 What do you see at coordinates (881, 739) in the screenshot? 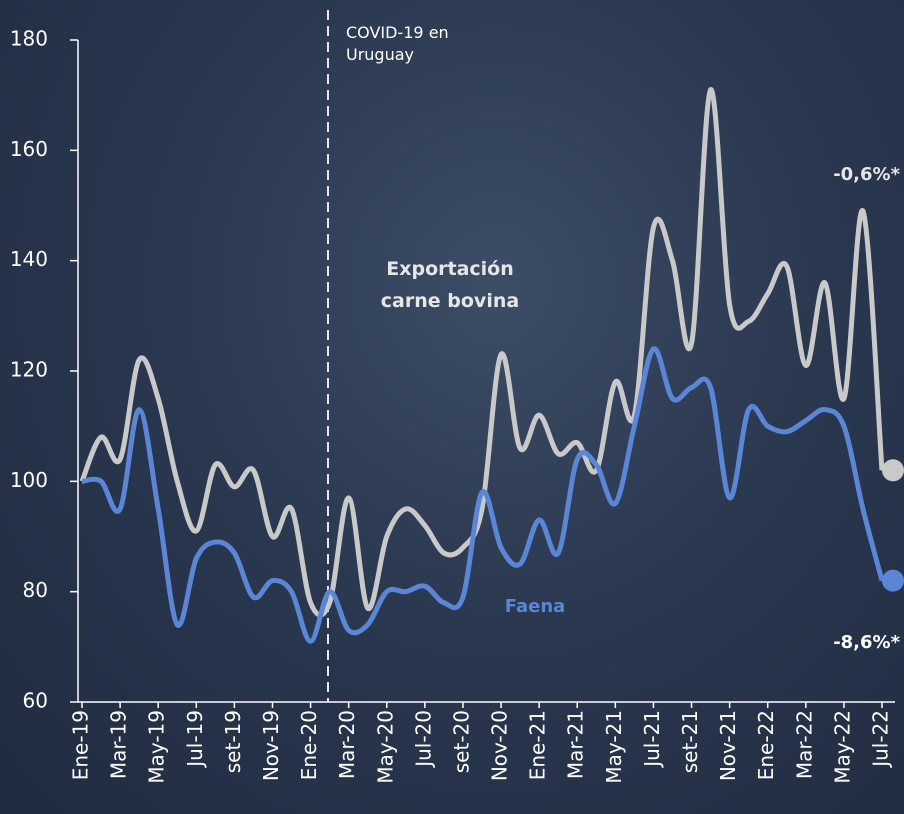
I see `x-tick-label: Jul-22` at bounding box center [881, 739].